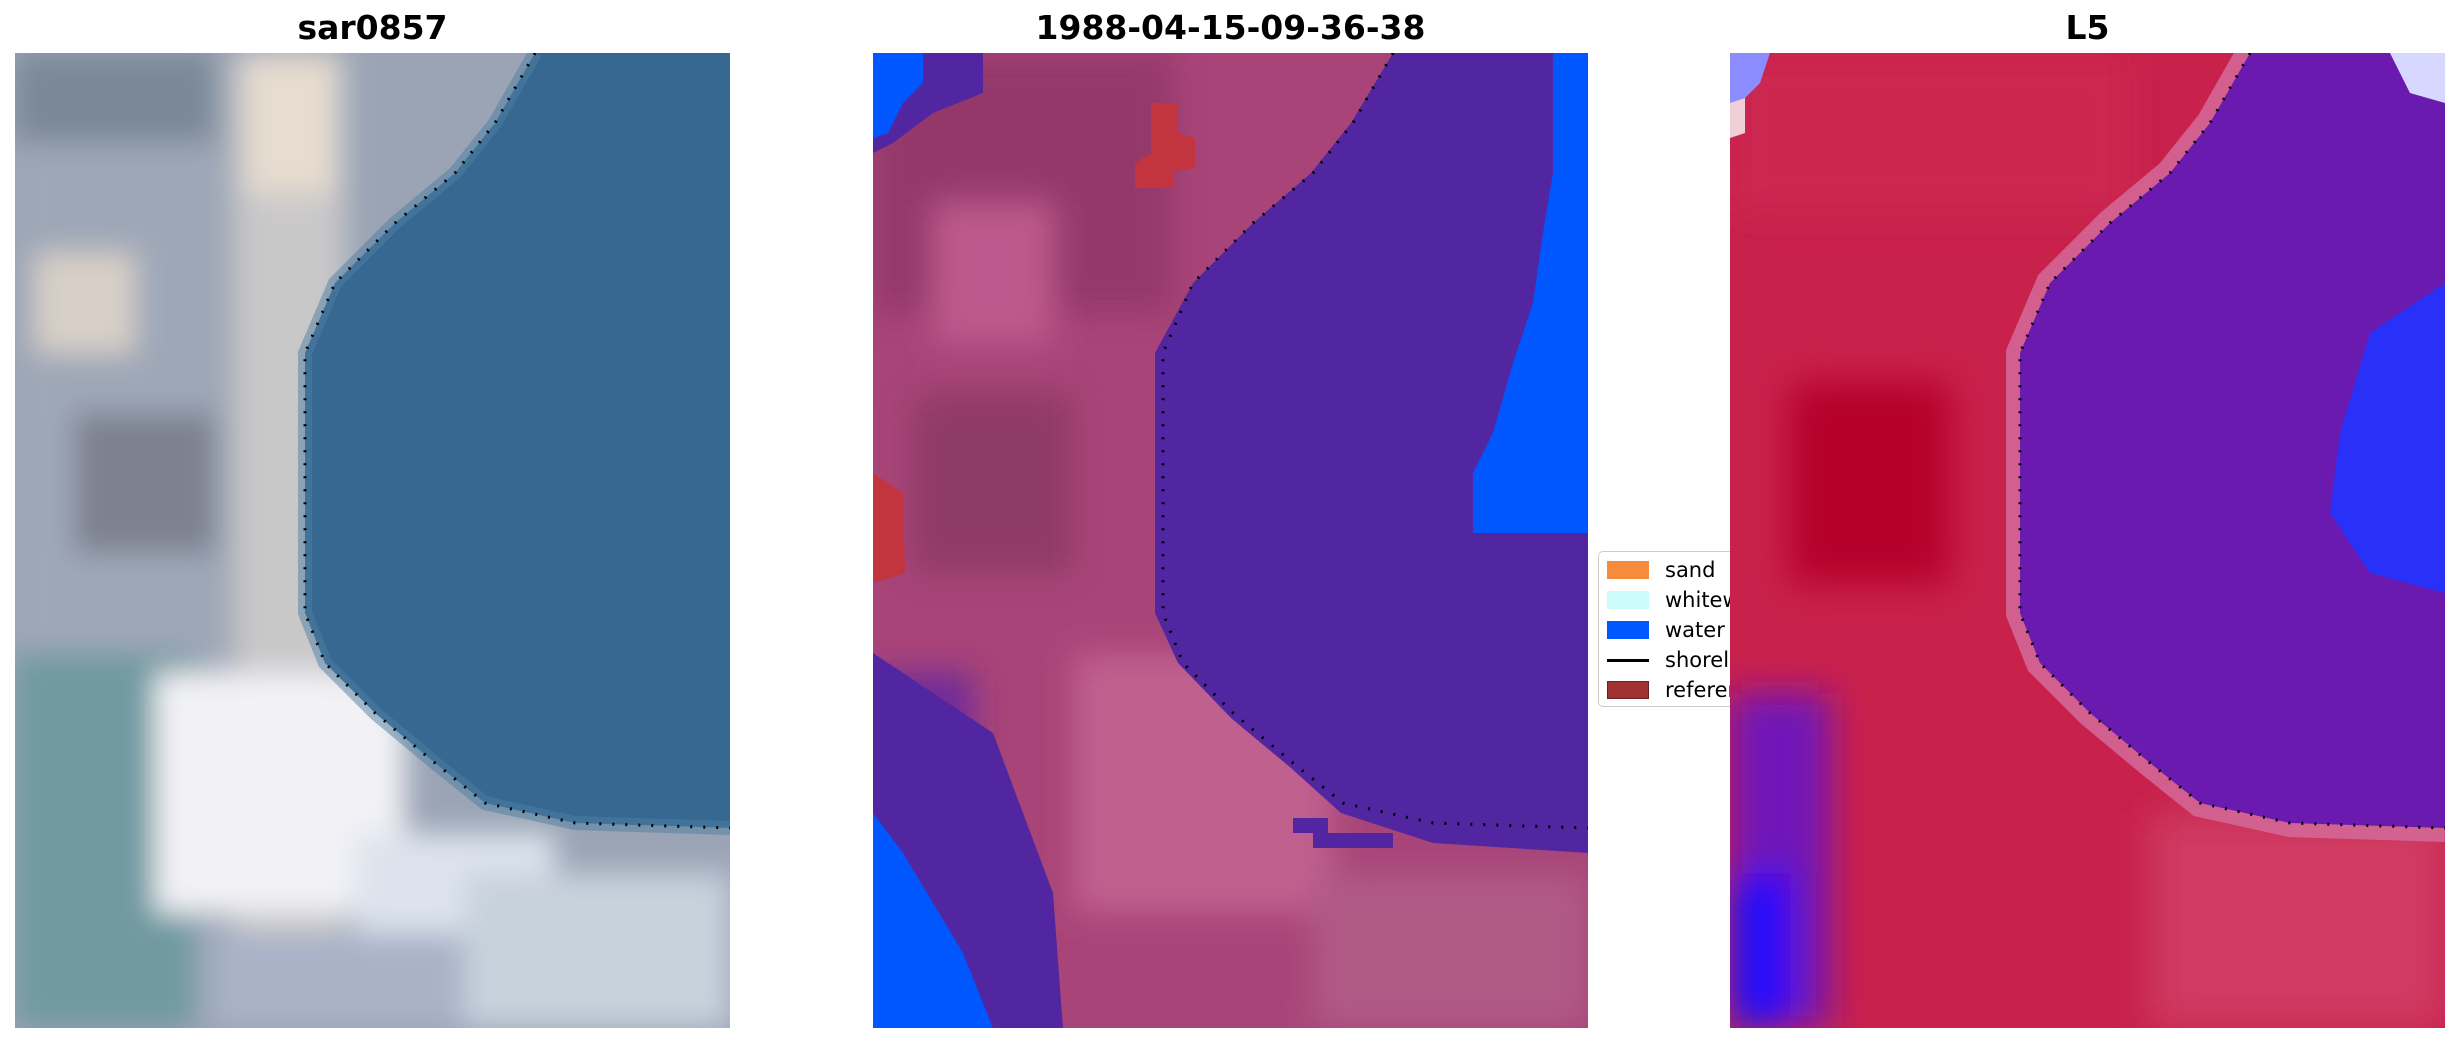  I want to click on panel-title-classification: 1988-04-15-09-36-38, so click(1230, 27).